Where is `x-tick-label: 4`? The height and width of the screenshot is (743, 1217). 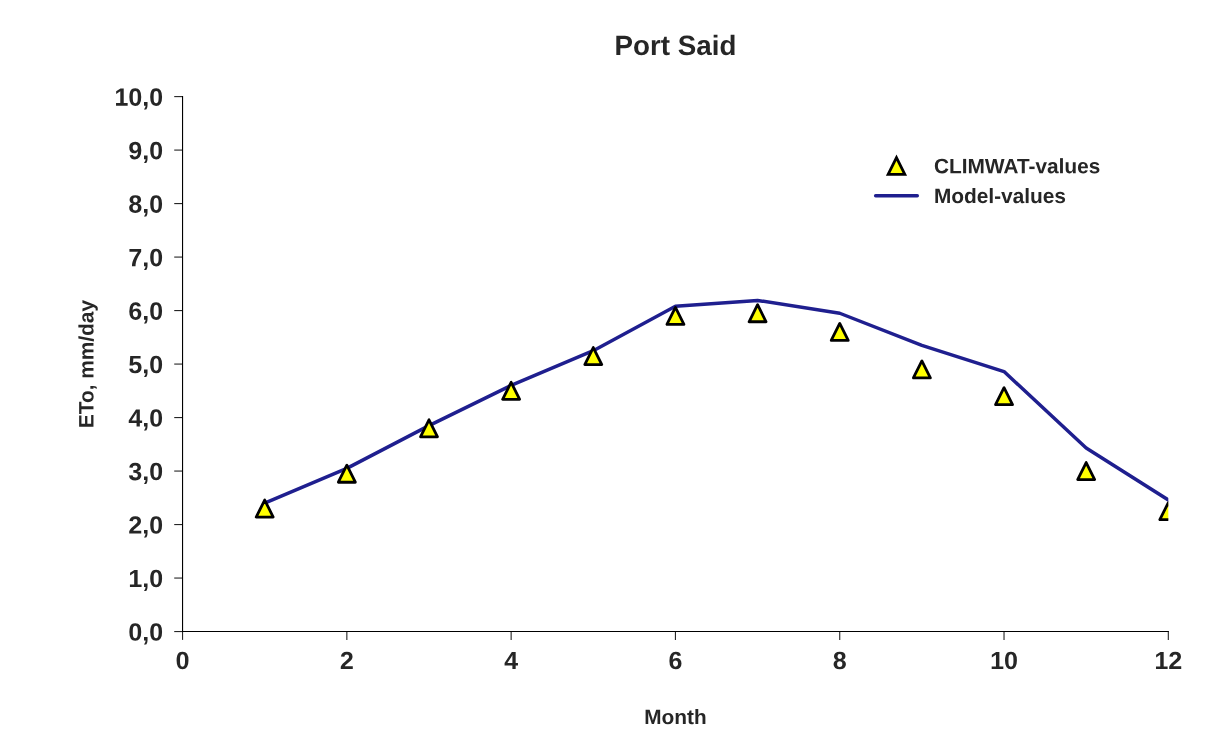
x-tick-label: 4 is located at coordinates (511, 660).